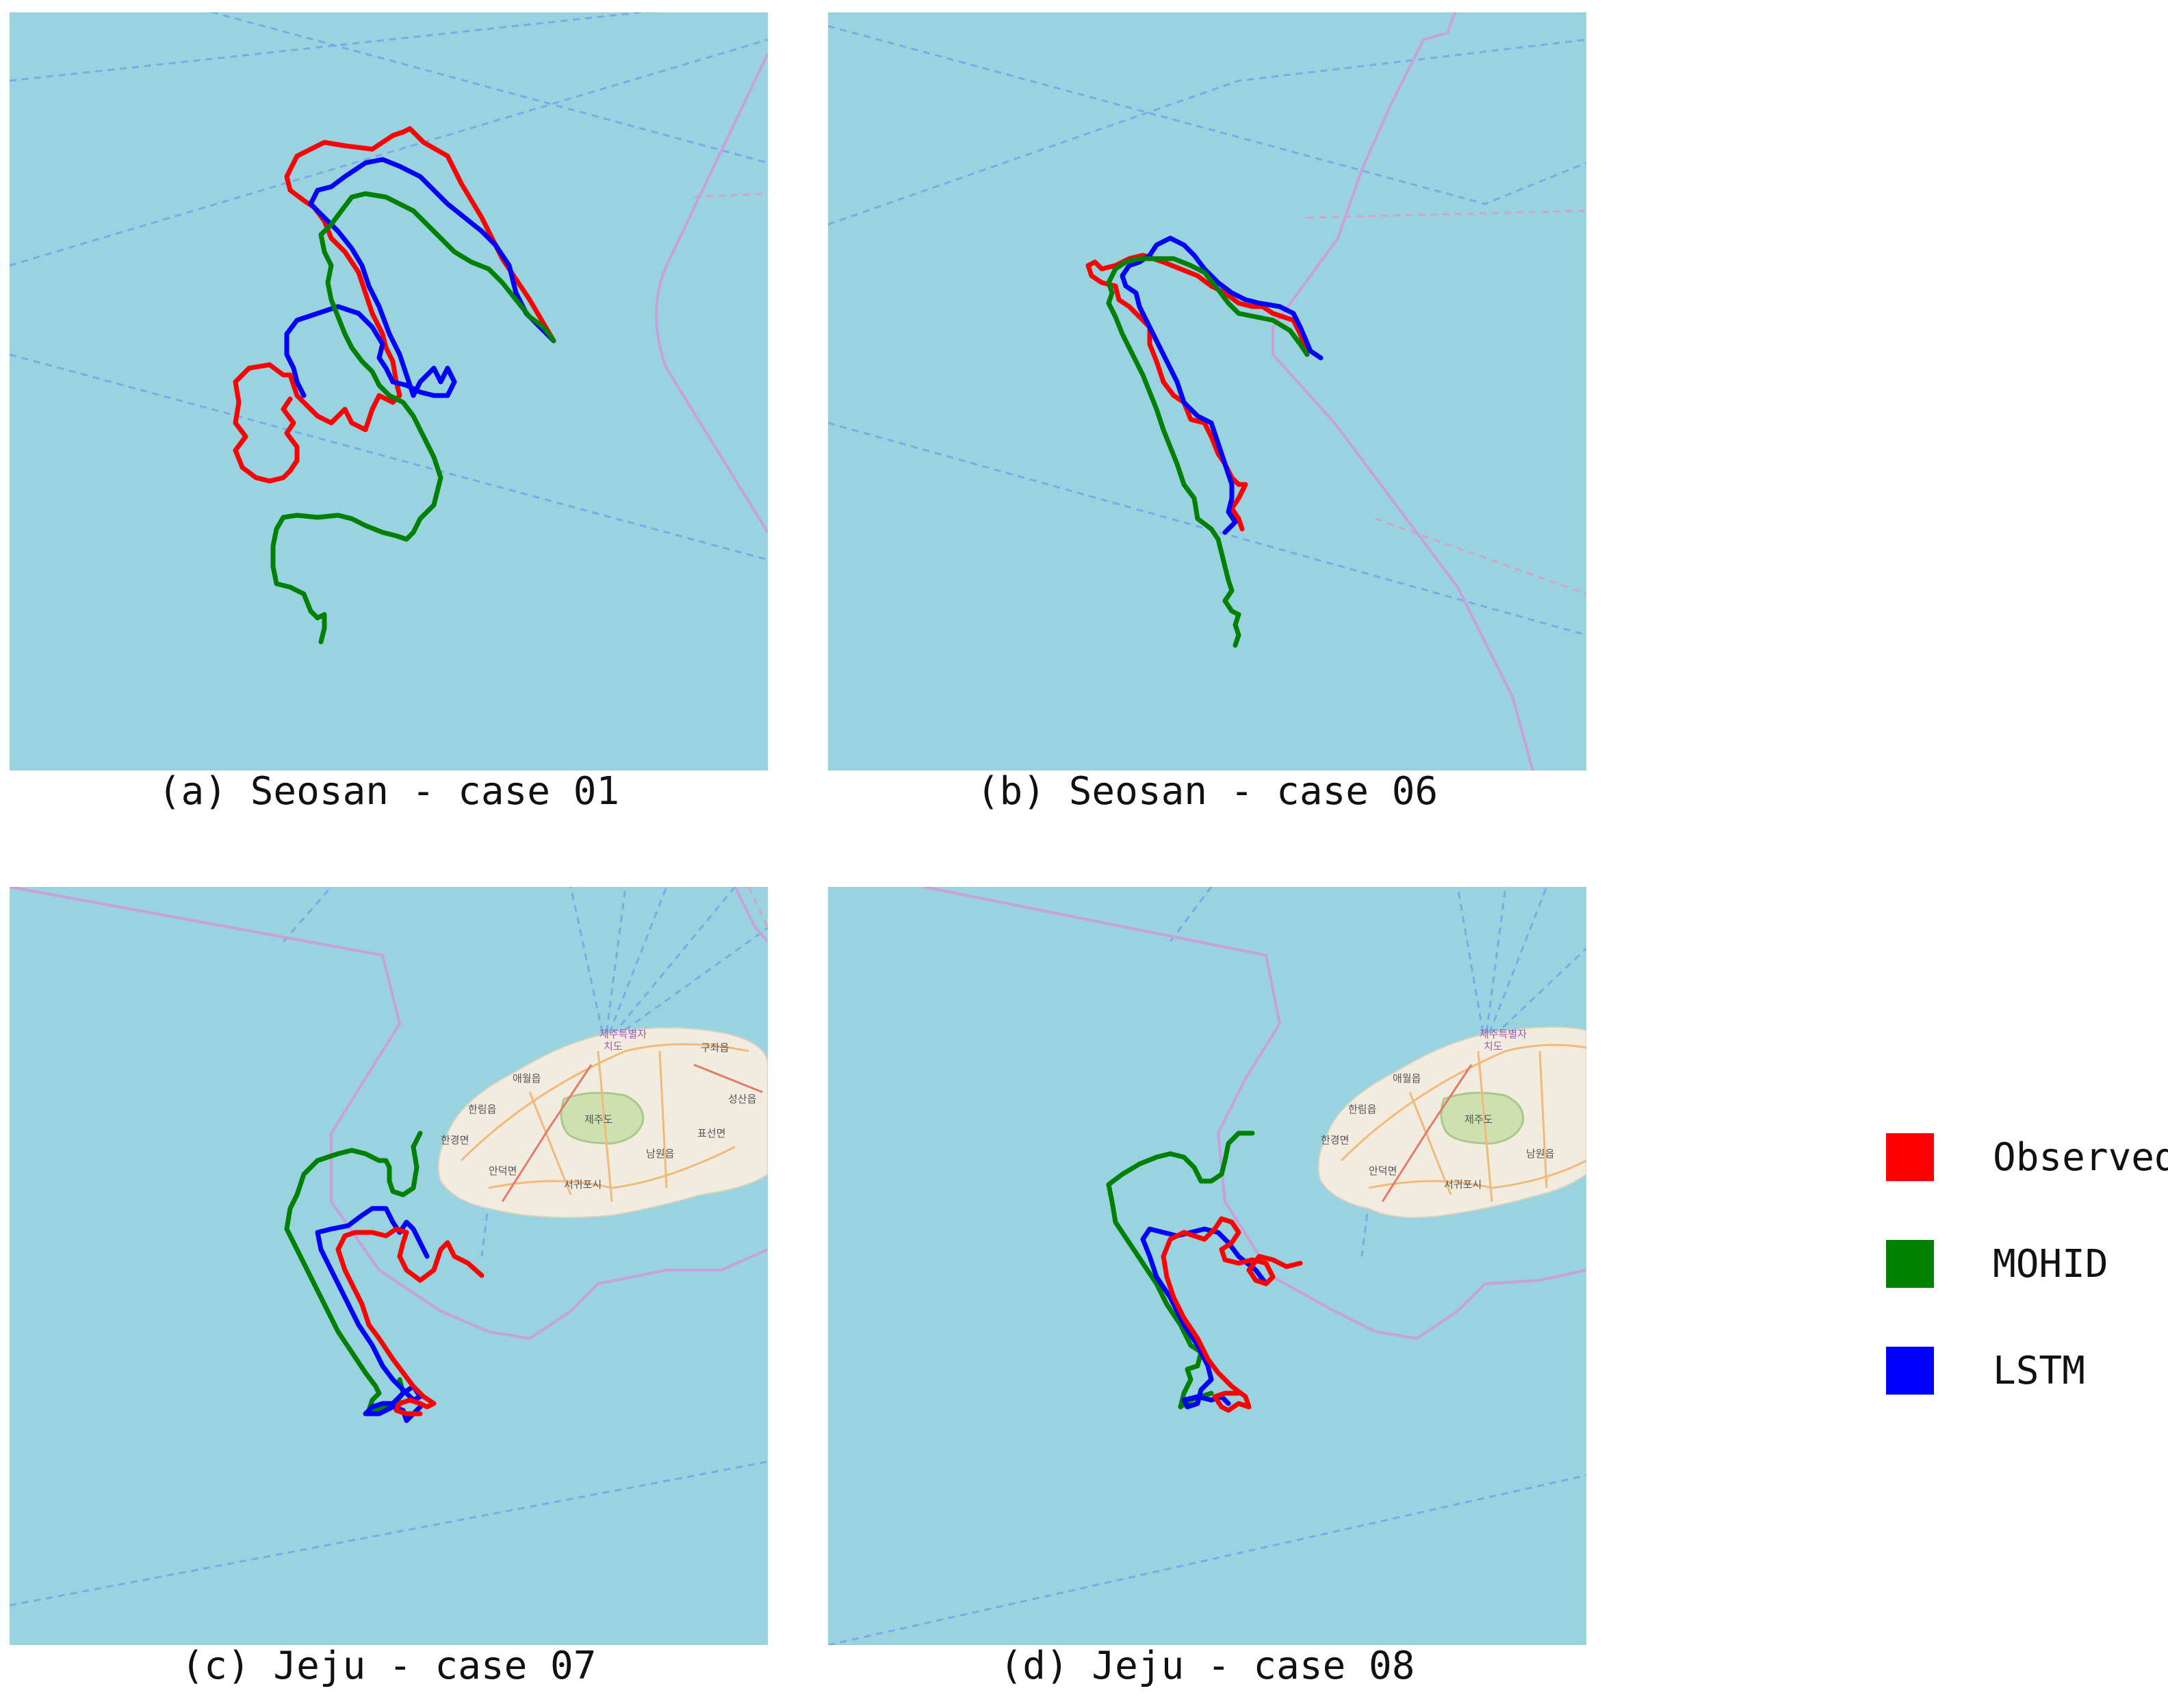  I want to click on legend-item-mohid: MOHID, so click(2027, 1264).